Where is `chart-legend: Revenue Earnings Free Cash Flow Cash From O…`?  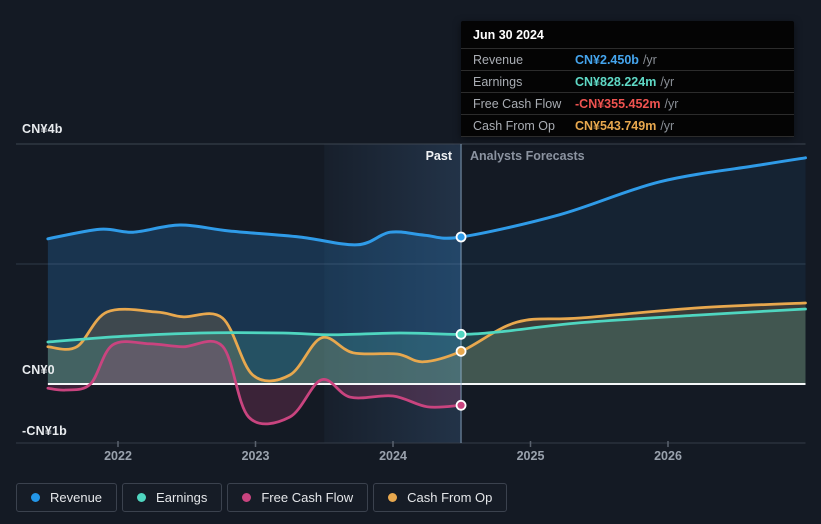 chart-legend: Revenue Earnings Free Cash Flow Cash From O… is located at coordinates (262, 497).